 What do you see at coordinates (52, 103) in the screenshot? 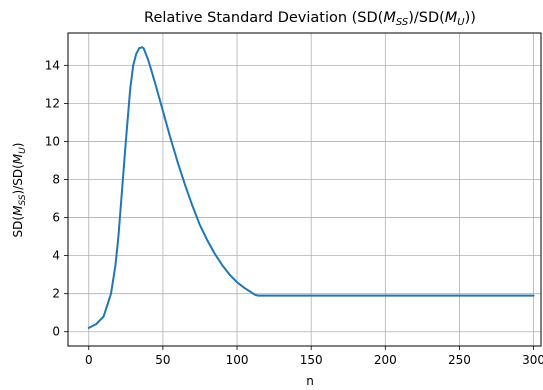
I see `y-tick-label: 12` at bounding box center [52, 103].